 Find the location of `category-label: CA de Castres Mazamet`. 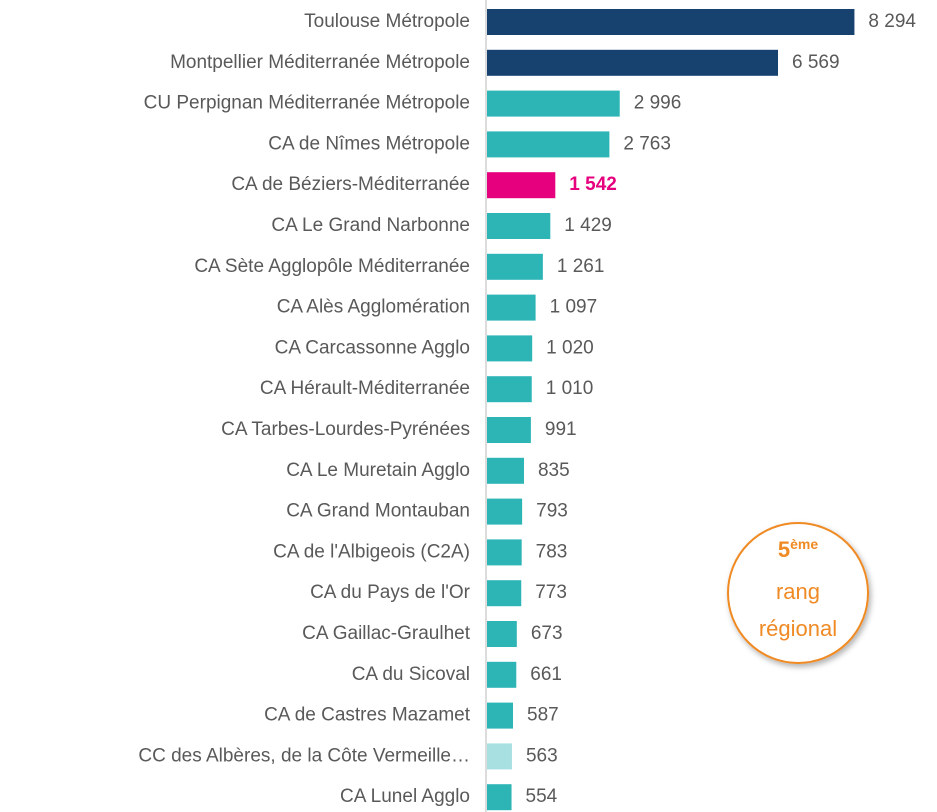

category-label: CA de Castres Mazamet is located at coordinates (367, 715).